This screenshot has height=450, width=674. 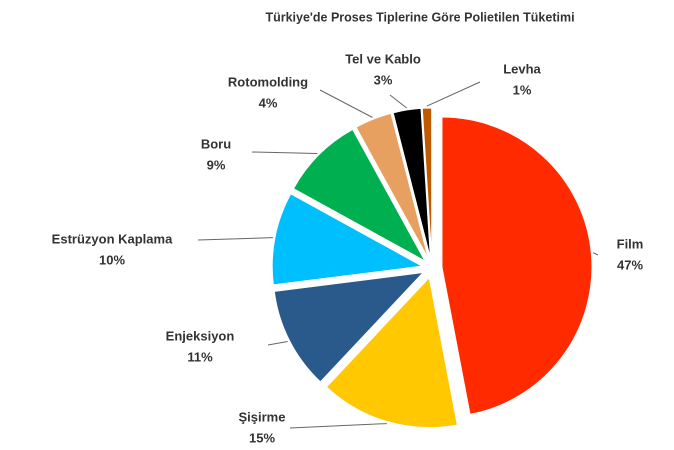 What do you see at coordinates (216, 164) in the screenshot?
I see `slice-value-label: 9%` at bounding box center [216, 164].